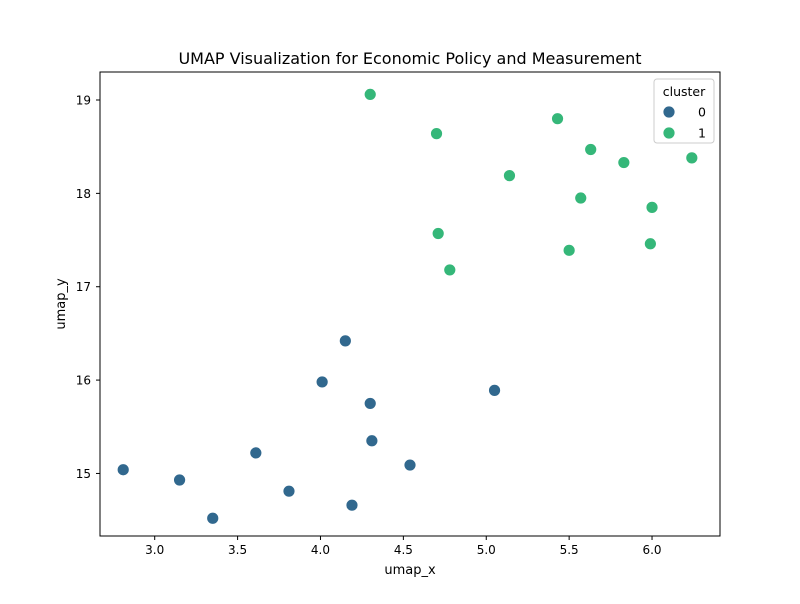 The width and height of the screenshot is (800, 604). I want to click on legend-label-cluster-1: 1, so click(702, 133).